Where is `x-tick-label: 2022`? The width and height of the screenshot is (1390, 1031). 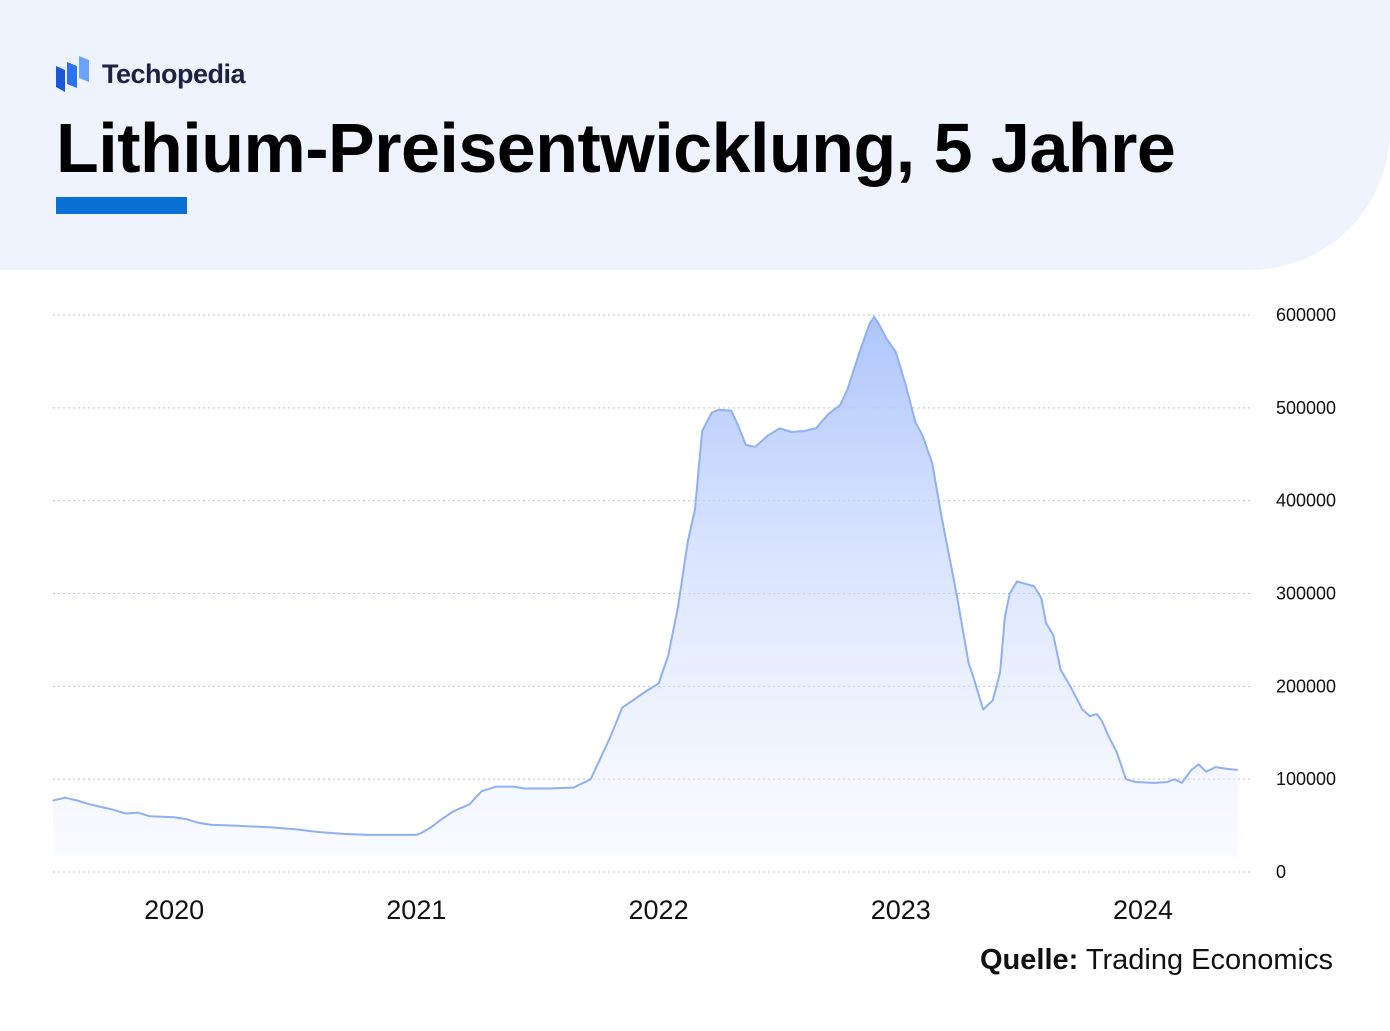
x-tick-label: 2022 is located at coordinates (659, 910).